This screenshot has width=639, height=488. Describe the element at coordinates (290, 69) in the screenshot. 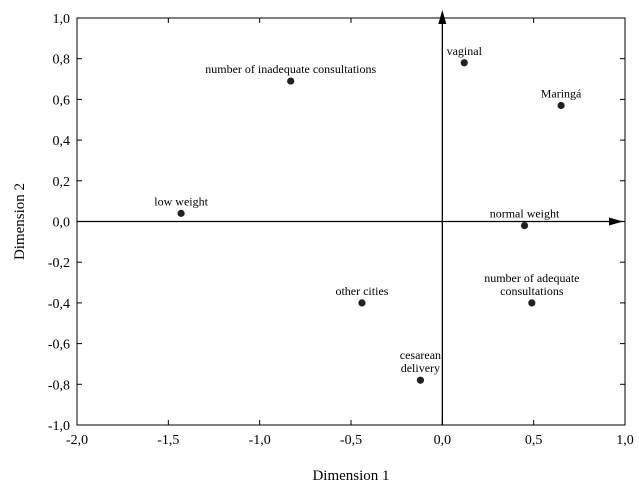

I see `data-point-label: number of inadequate consultations` at that location.